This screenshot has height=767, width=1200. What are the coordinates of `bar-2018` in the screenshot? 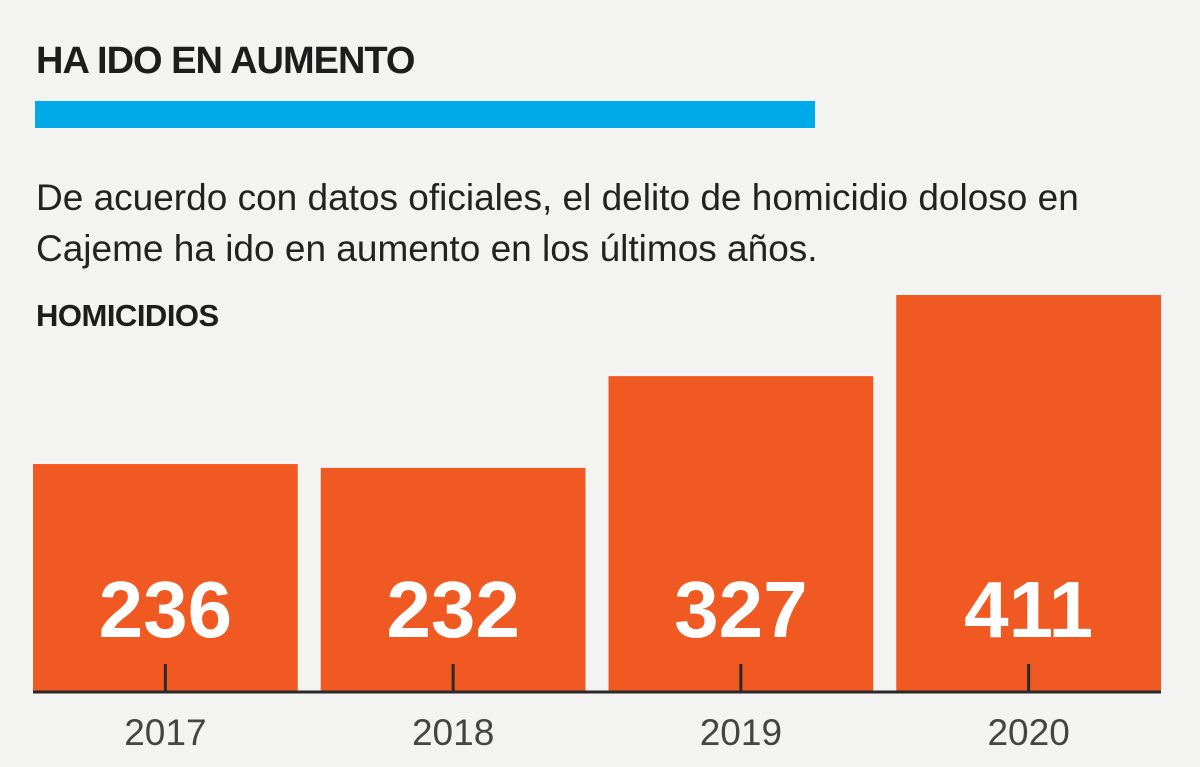 It's located at (453, 579).